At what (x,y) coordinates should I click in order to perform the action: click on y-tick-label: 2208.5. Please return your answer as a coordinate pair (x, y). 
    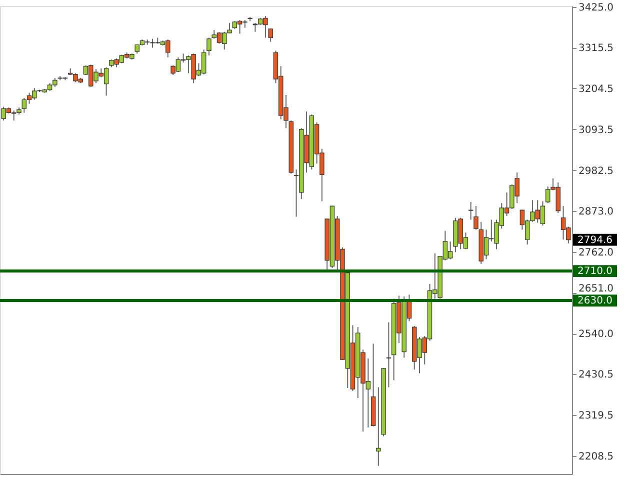
    Looking at the image, I should click on (596, 457).